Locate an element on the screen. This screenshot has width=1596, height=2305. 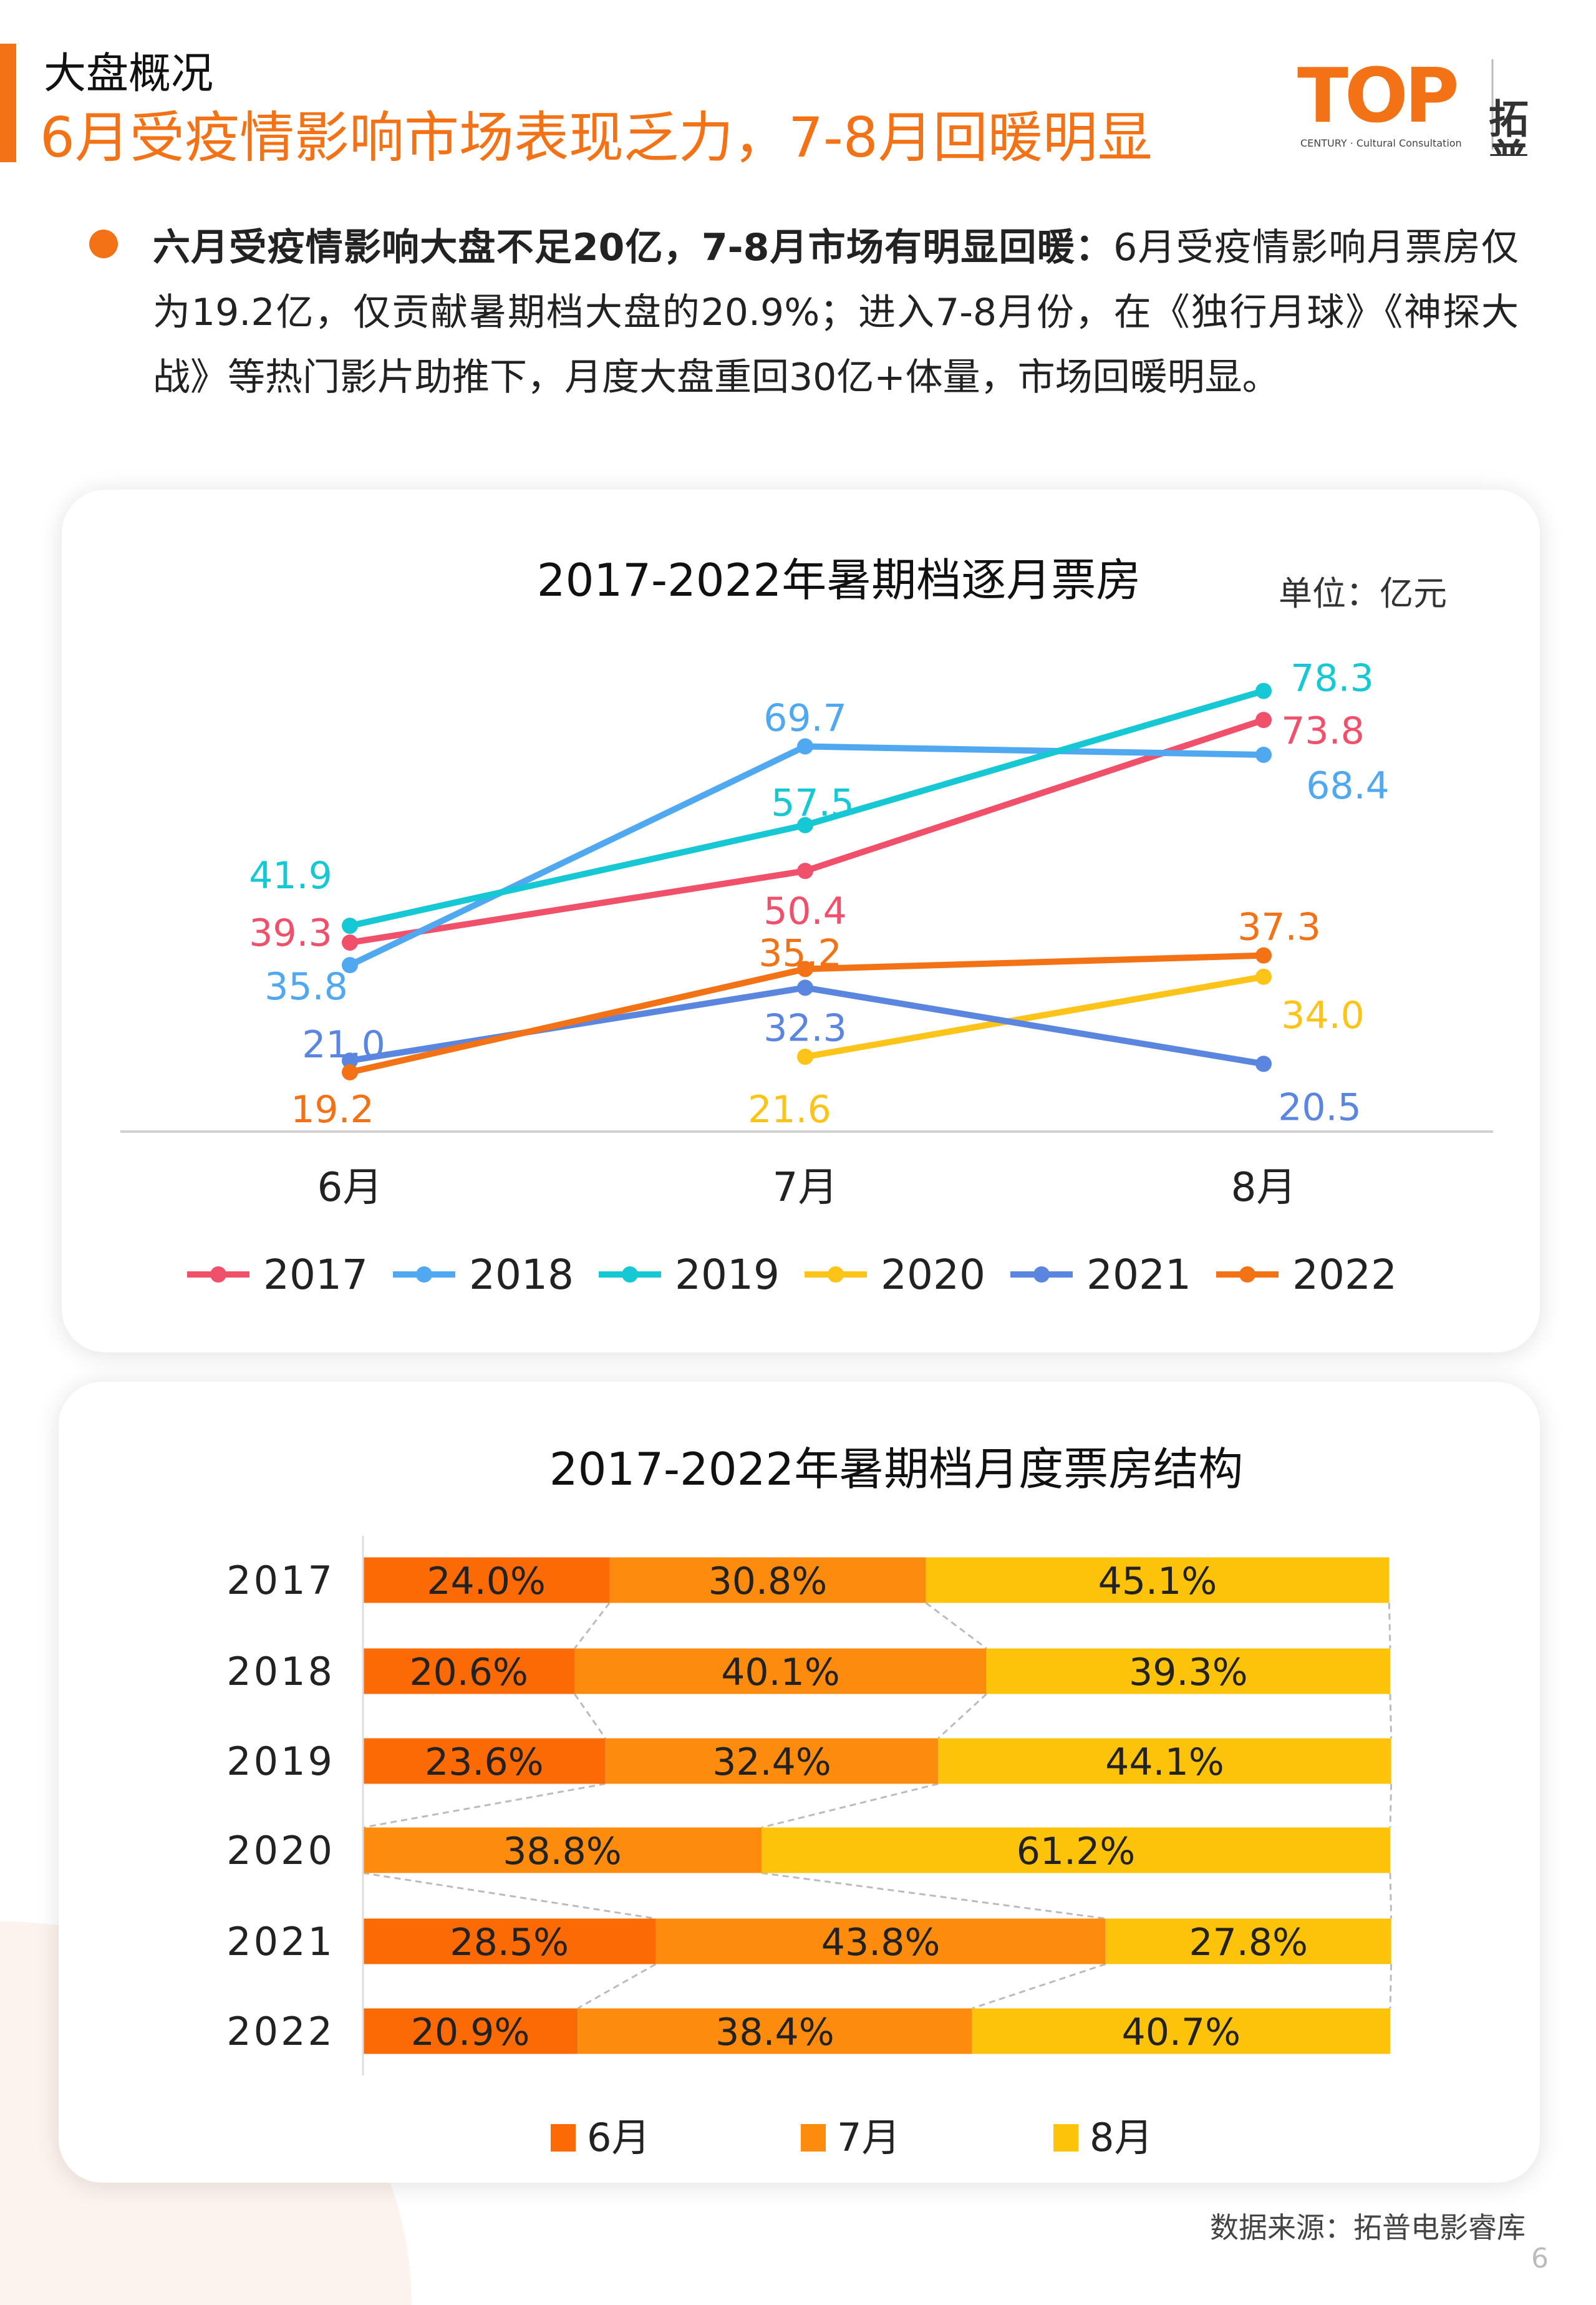
legend-label: 2017 is located at coordinates (315, 1275).